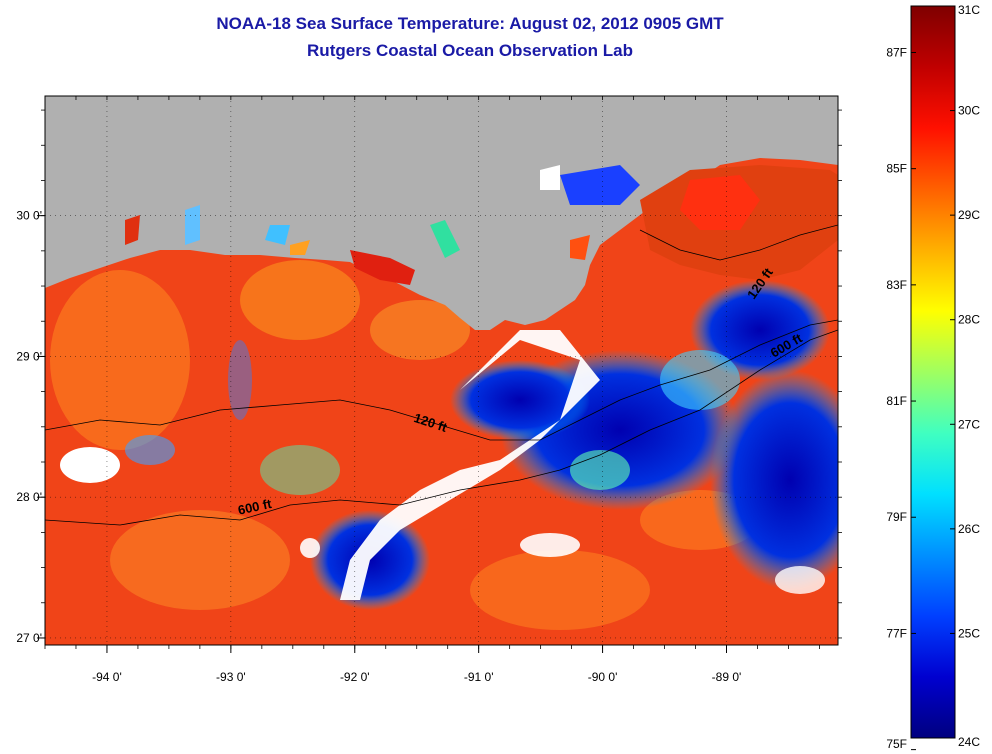 The image size is (992, 754). I want to click on map-subtitle: Rutgers Coastal Ocean Observation Lab, so click(470, 50).